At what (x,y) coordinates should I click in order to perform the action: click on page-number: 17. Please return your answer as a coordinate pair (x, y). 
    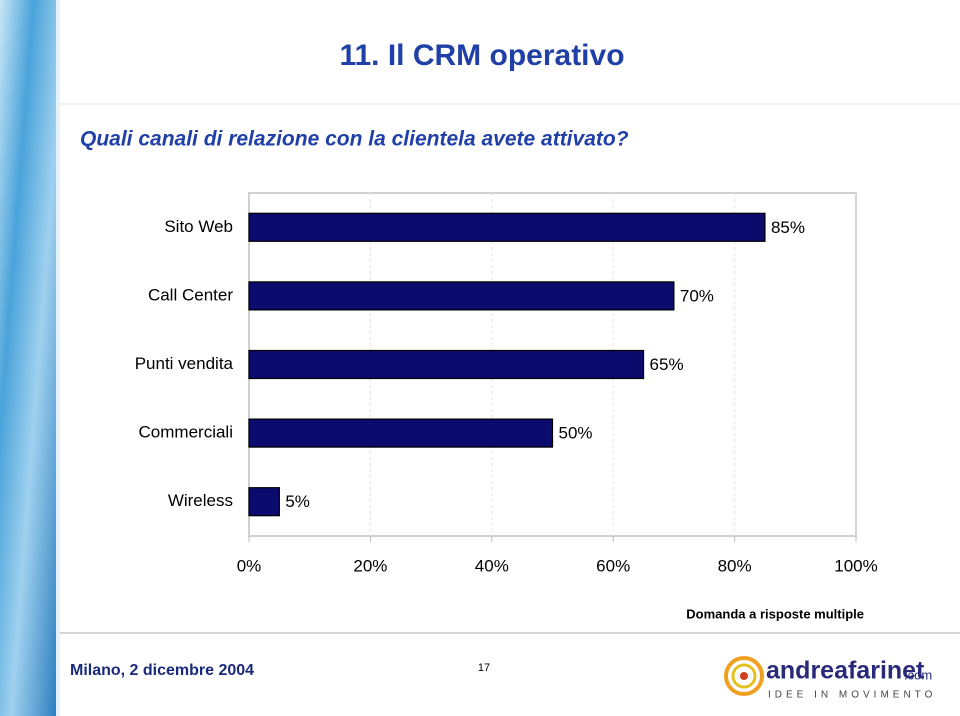
    Looking at the image, I should click on (484, 668).